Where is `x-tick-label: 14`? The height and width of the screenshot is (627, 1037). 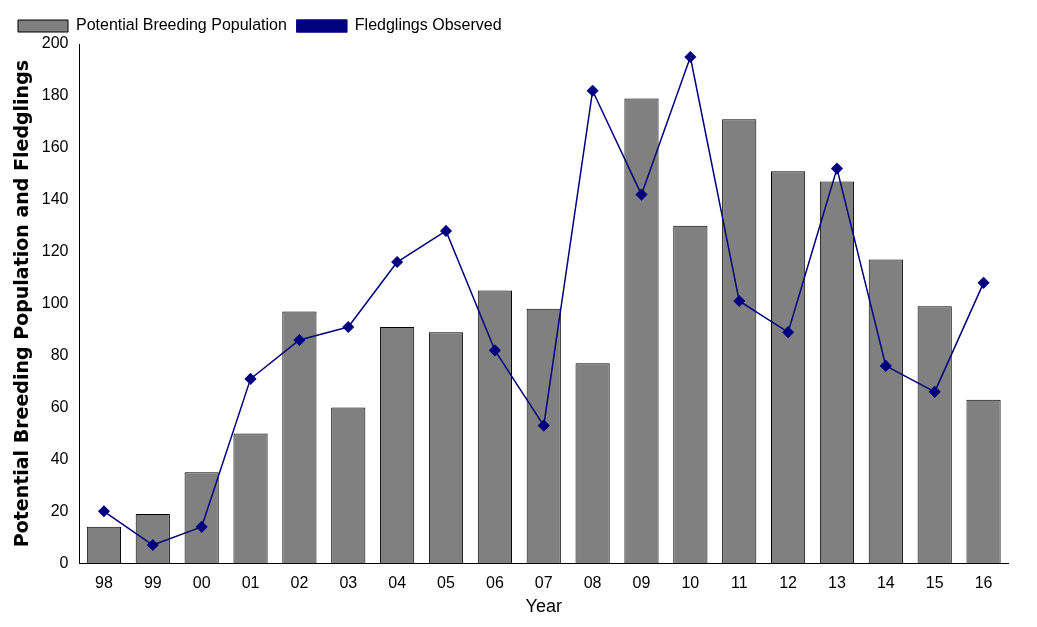
x-tick-label: 14 is located at coordinates (885, 583).